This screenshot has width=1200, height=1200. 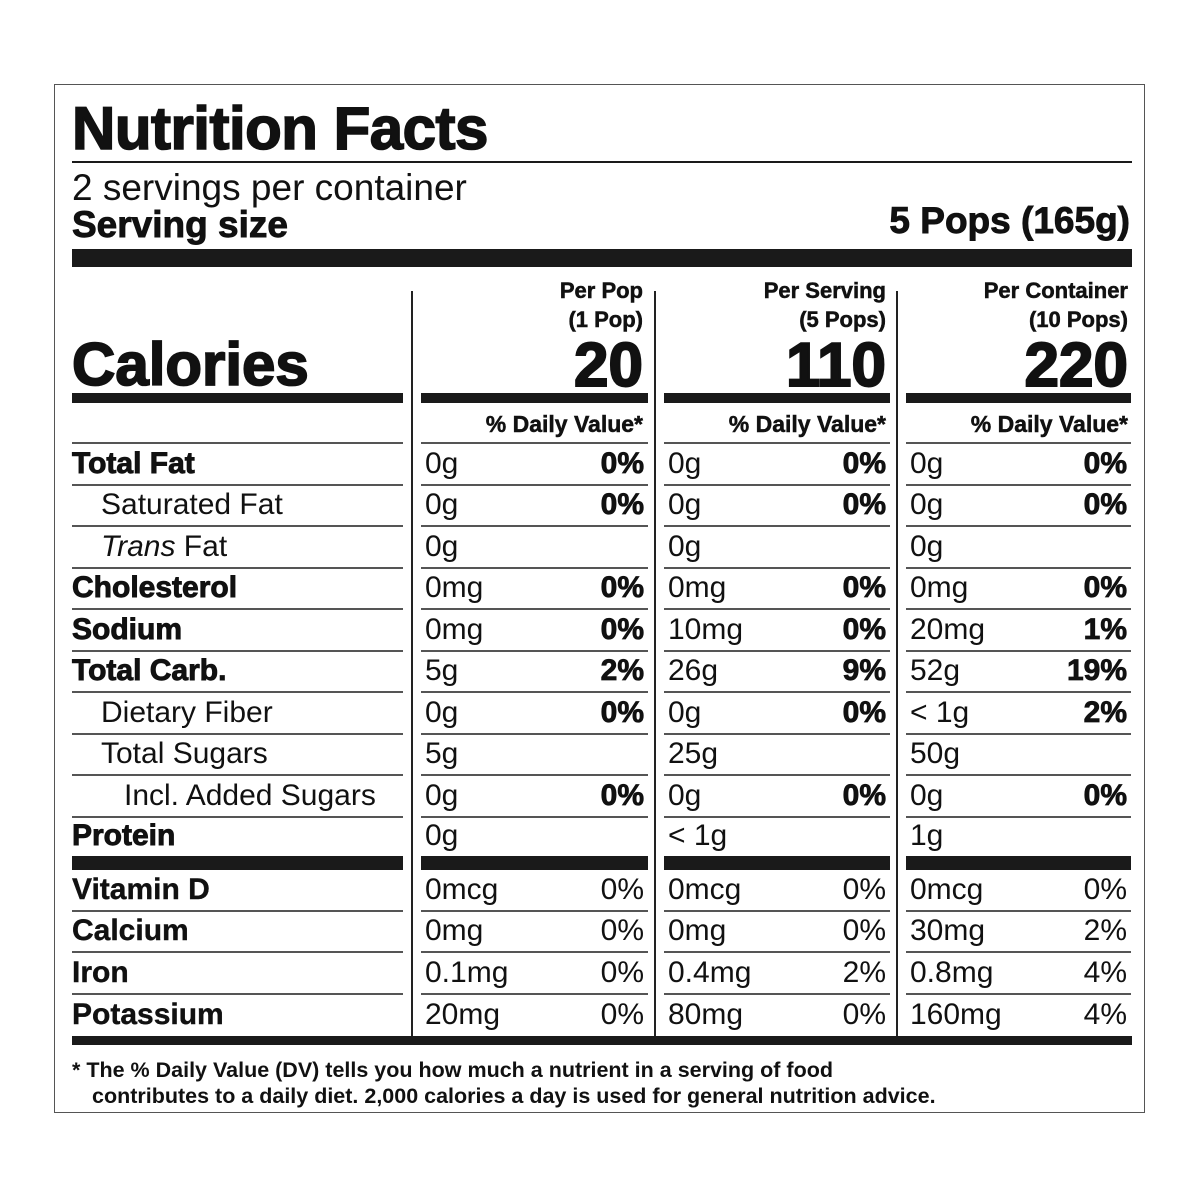 What do you see at coordinates (777, 974) in the screenshot?
I see `micronutrient-cell: 0.4mg 2%` at bounding box center [777, 974].